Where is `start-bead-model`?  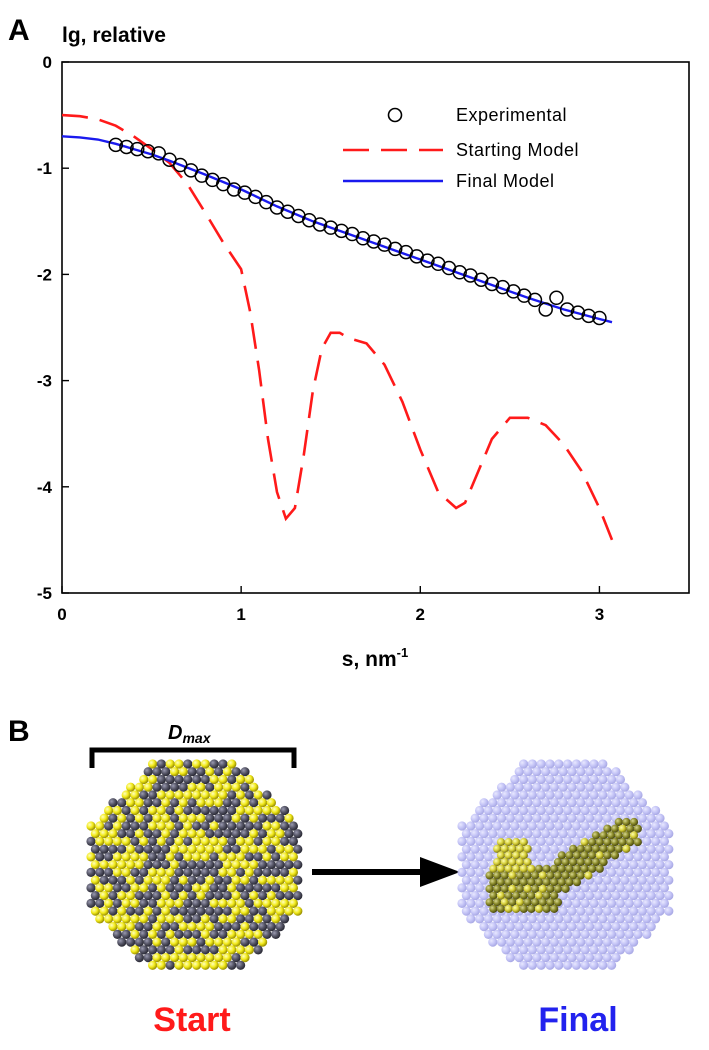
start-bead-model is located at coordinates (194, 864).